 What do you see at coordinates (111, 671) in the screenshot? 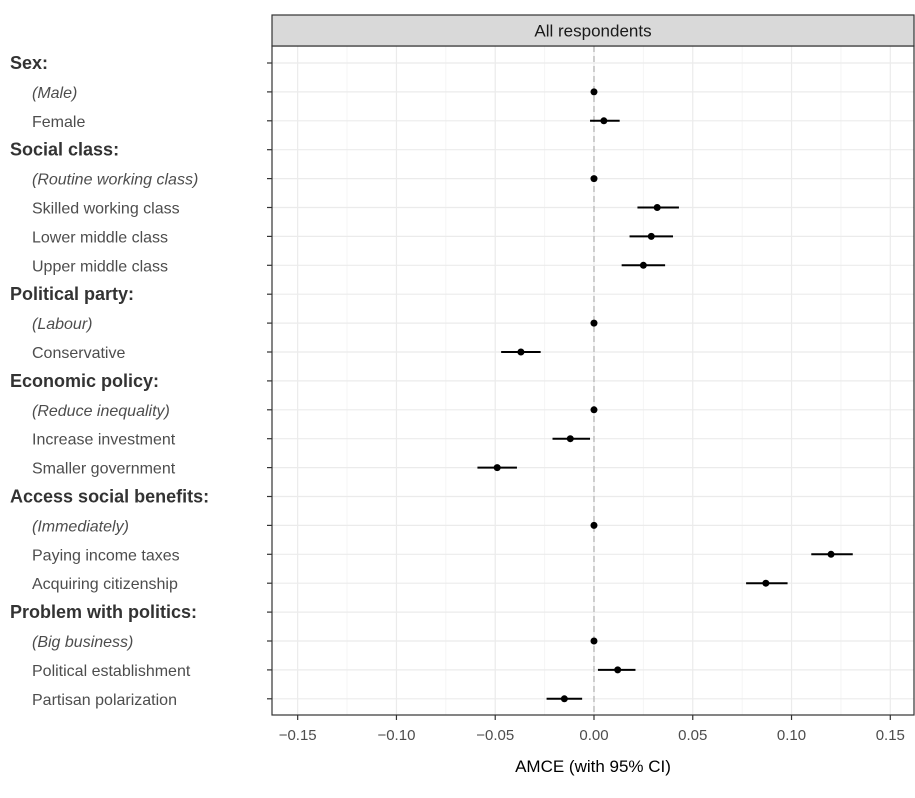
I see `level-label: Political establishment` at bounding box center [111, 671].